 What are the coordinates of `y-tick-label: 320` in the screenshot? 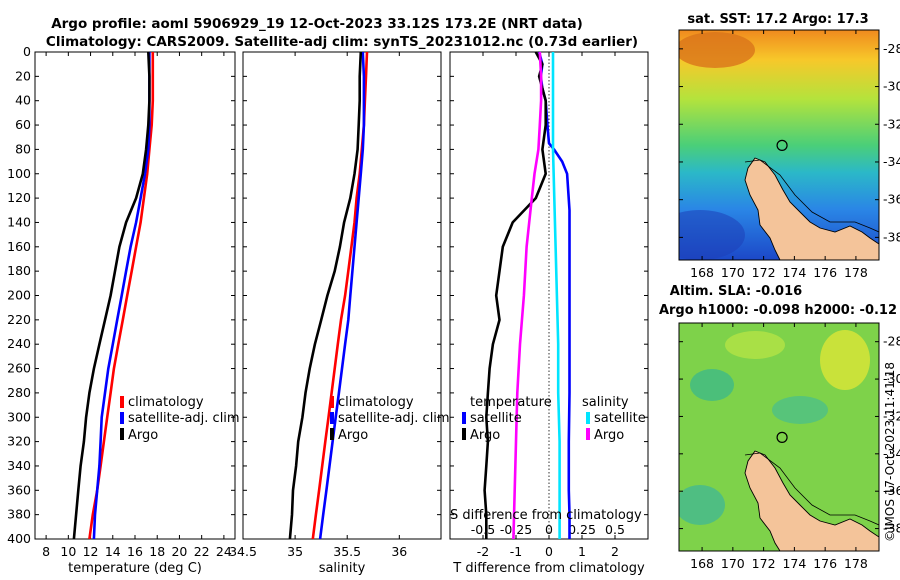 It's located at (19, 441).